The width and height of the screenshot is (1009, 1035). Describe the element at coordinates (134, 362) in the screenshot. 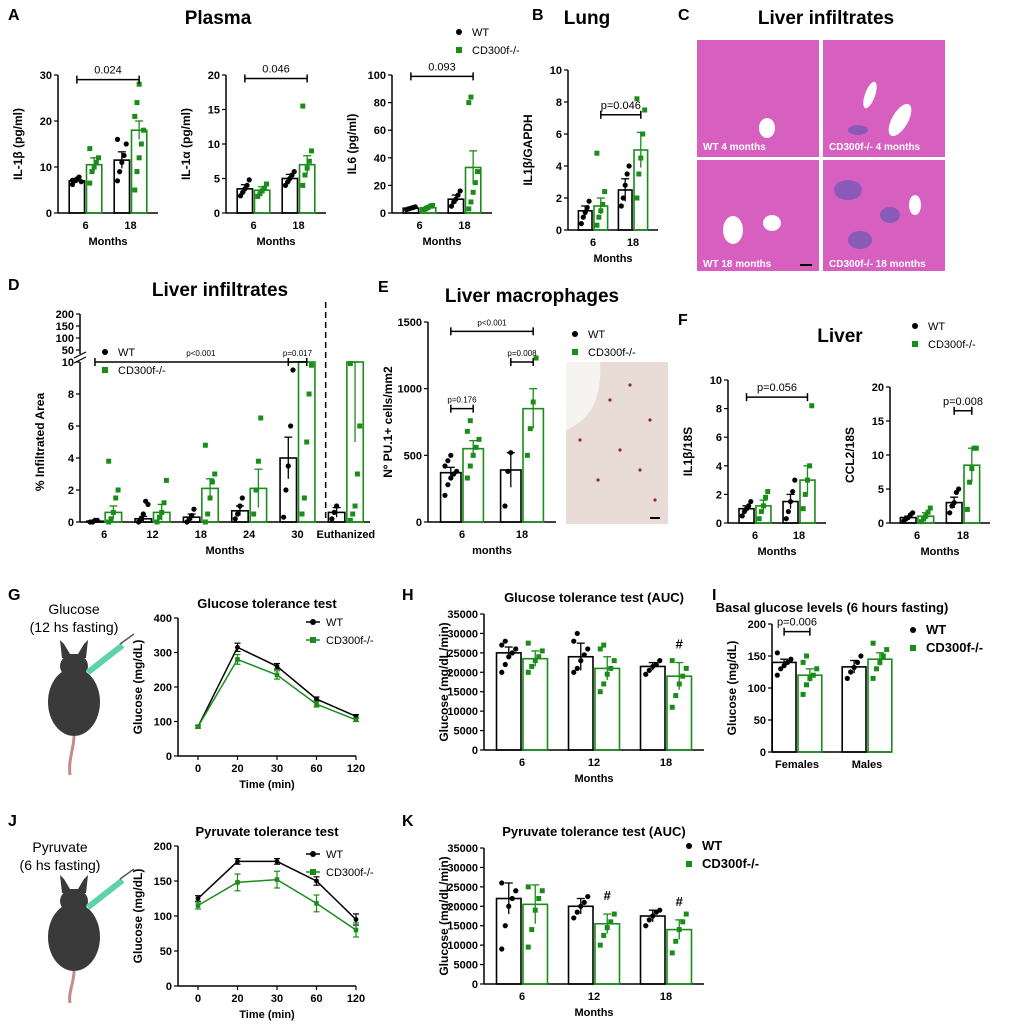

I see `legend-liver-infiltrates: WT CD300f-/-` at that location.